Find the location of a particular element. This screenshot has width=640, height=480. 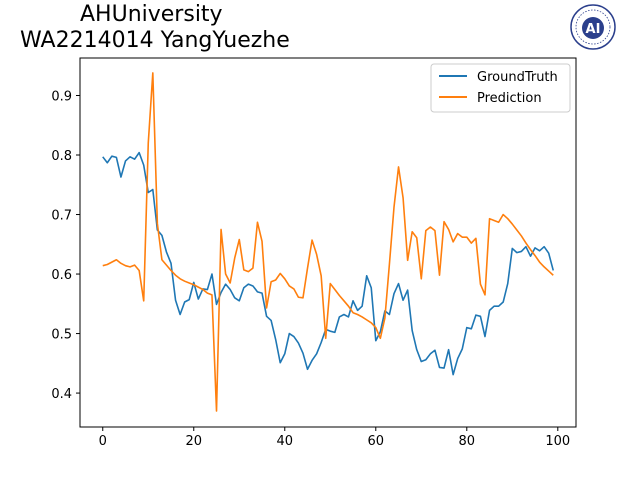

university-logo-icon: AI is located at coordinates (593, 27).